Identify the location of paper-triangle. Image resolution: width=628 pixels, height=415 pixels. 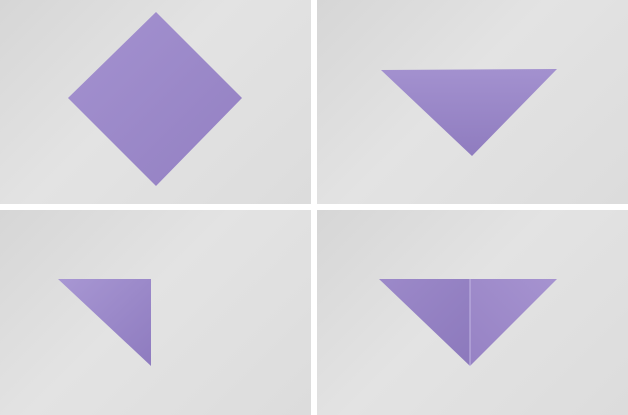
(469, 112).